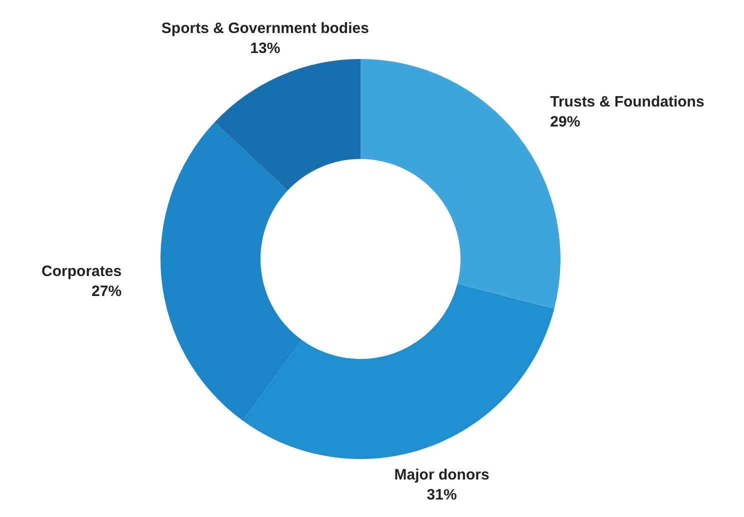 The image size is (744, 517). I want to click on data-label: 13%, so click(265, 49).